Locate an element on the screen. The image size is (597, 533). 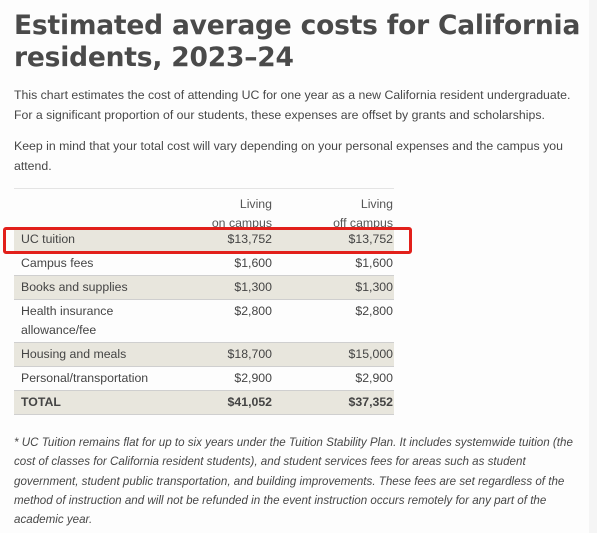
cell-off-campus: $2,800 is located at coordinates (374, 311).